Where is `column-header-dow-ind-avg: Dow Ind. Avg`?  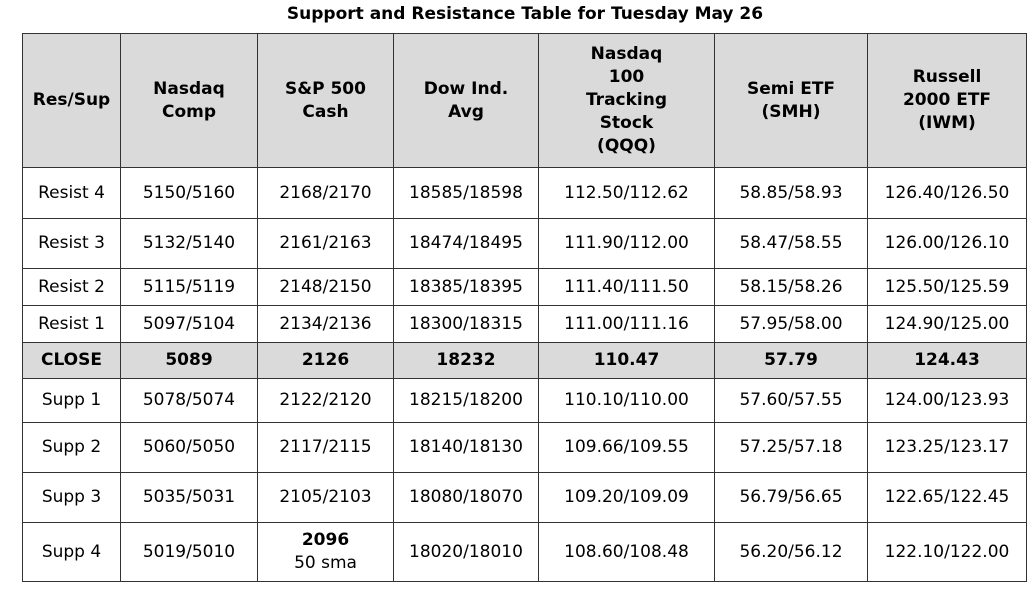 column-header-dow-ind-avg: Dow Ind. Avg is located at coordinates (466, 100).